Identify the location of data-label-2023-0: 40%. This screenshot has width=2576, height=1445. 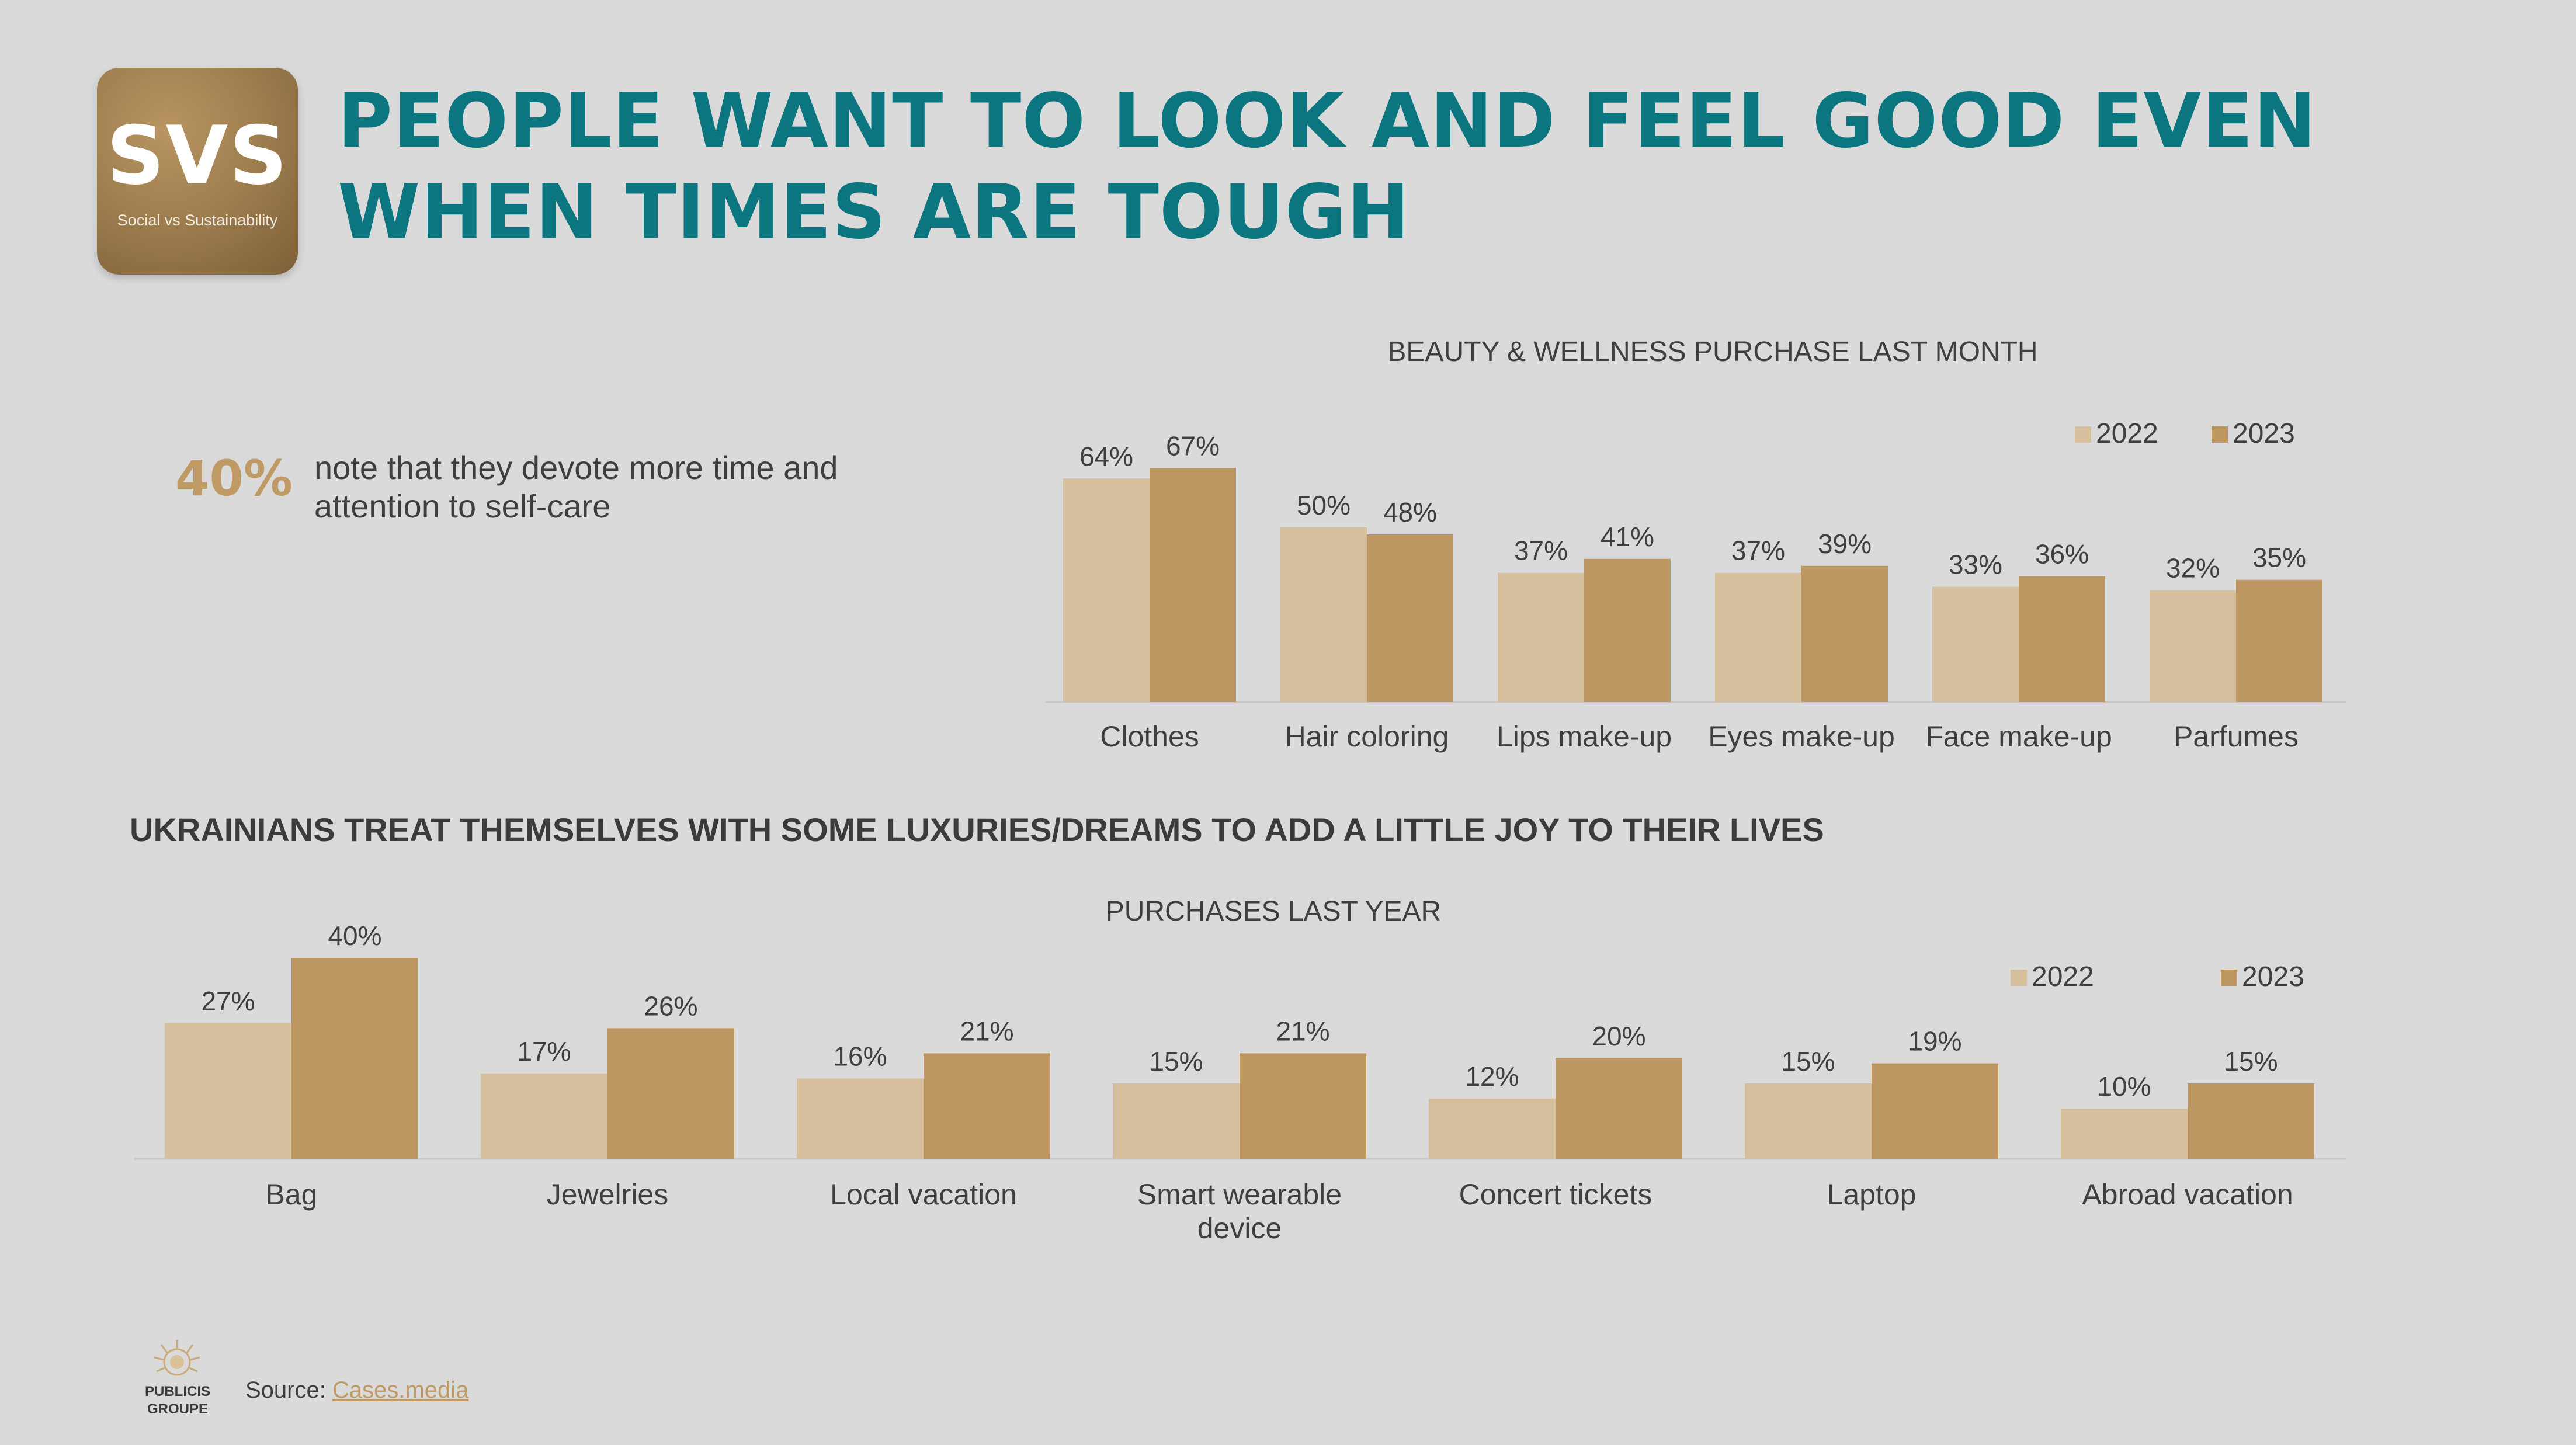
(354, 936).